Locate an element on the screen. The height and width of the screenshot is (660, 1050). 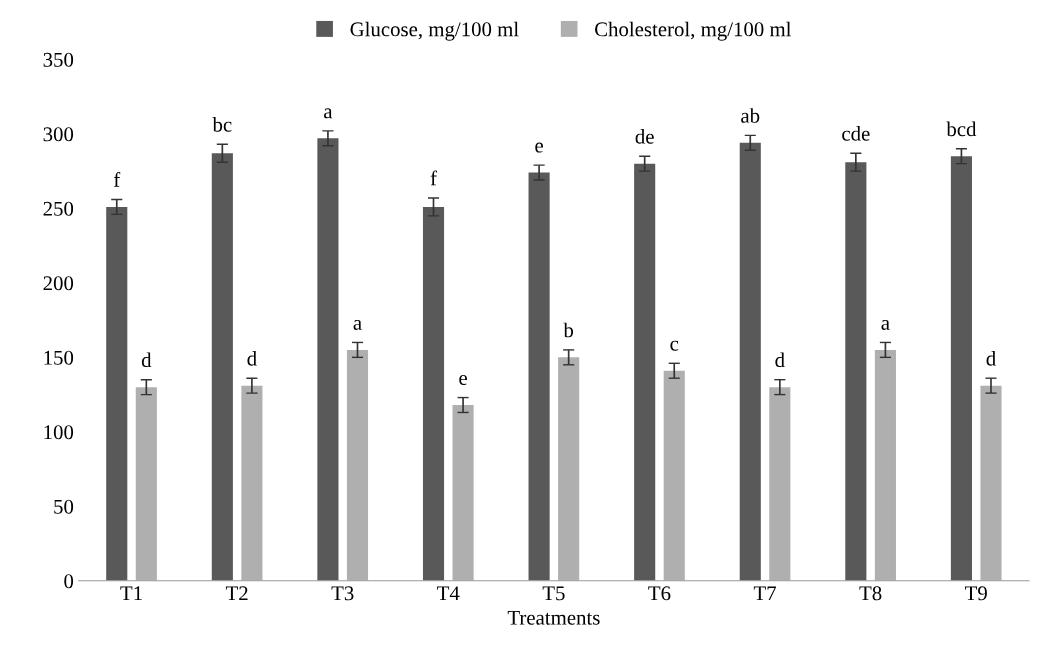
x-tick-label: T5 is located at coordinates (553, 593).